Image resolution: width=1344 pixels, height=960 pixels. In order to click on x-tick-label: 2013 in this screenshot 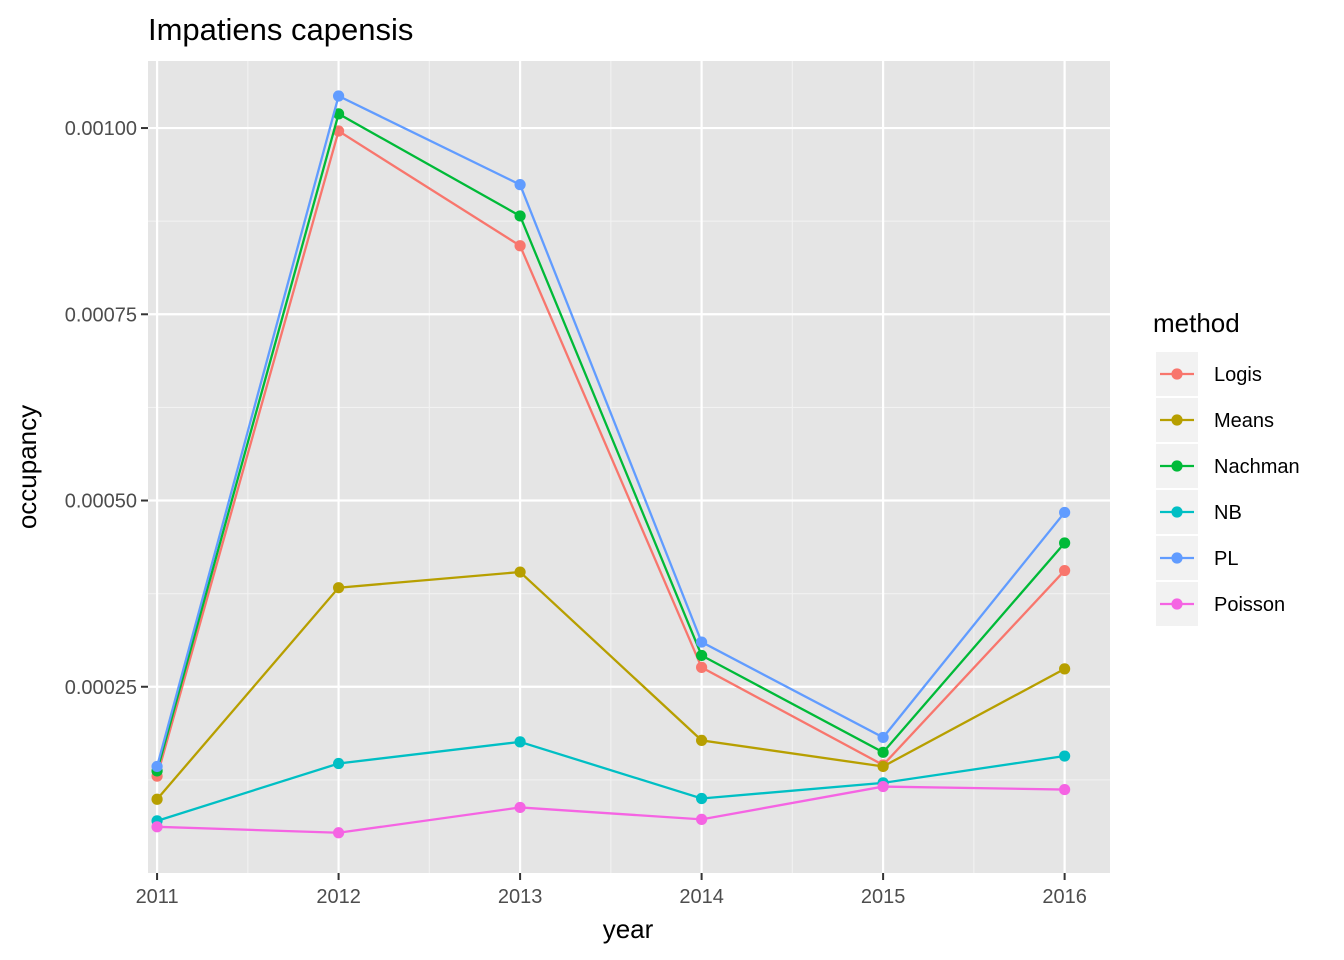, I will do `click(520, 897)`.